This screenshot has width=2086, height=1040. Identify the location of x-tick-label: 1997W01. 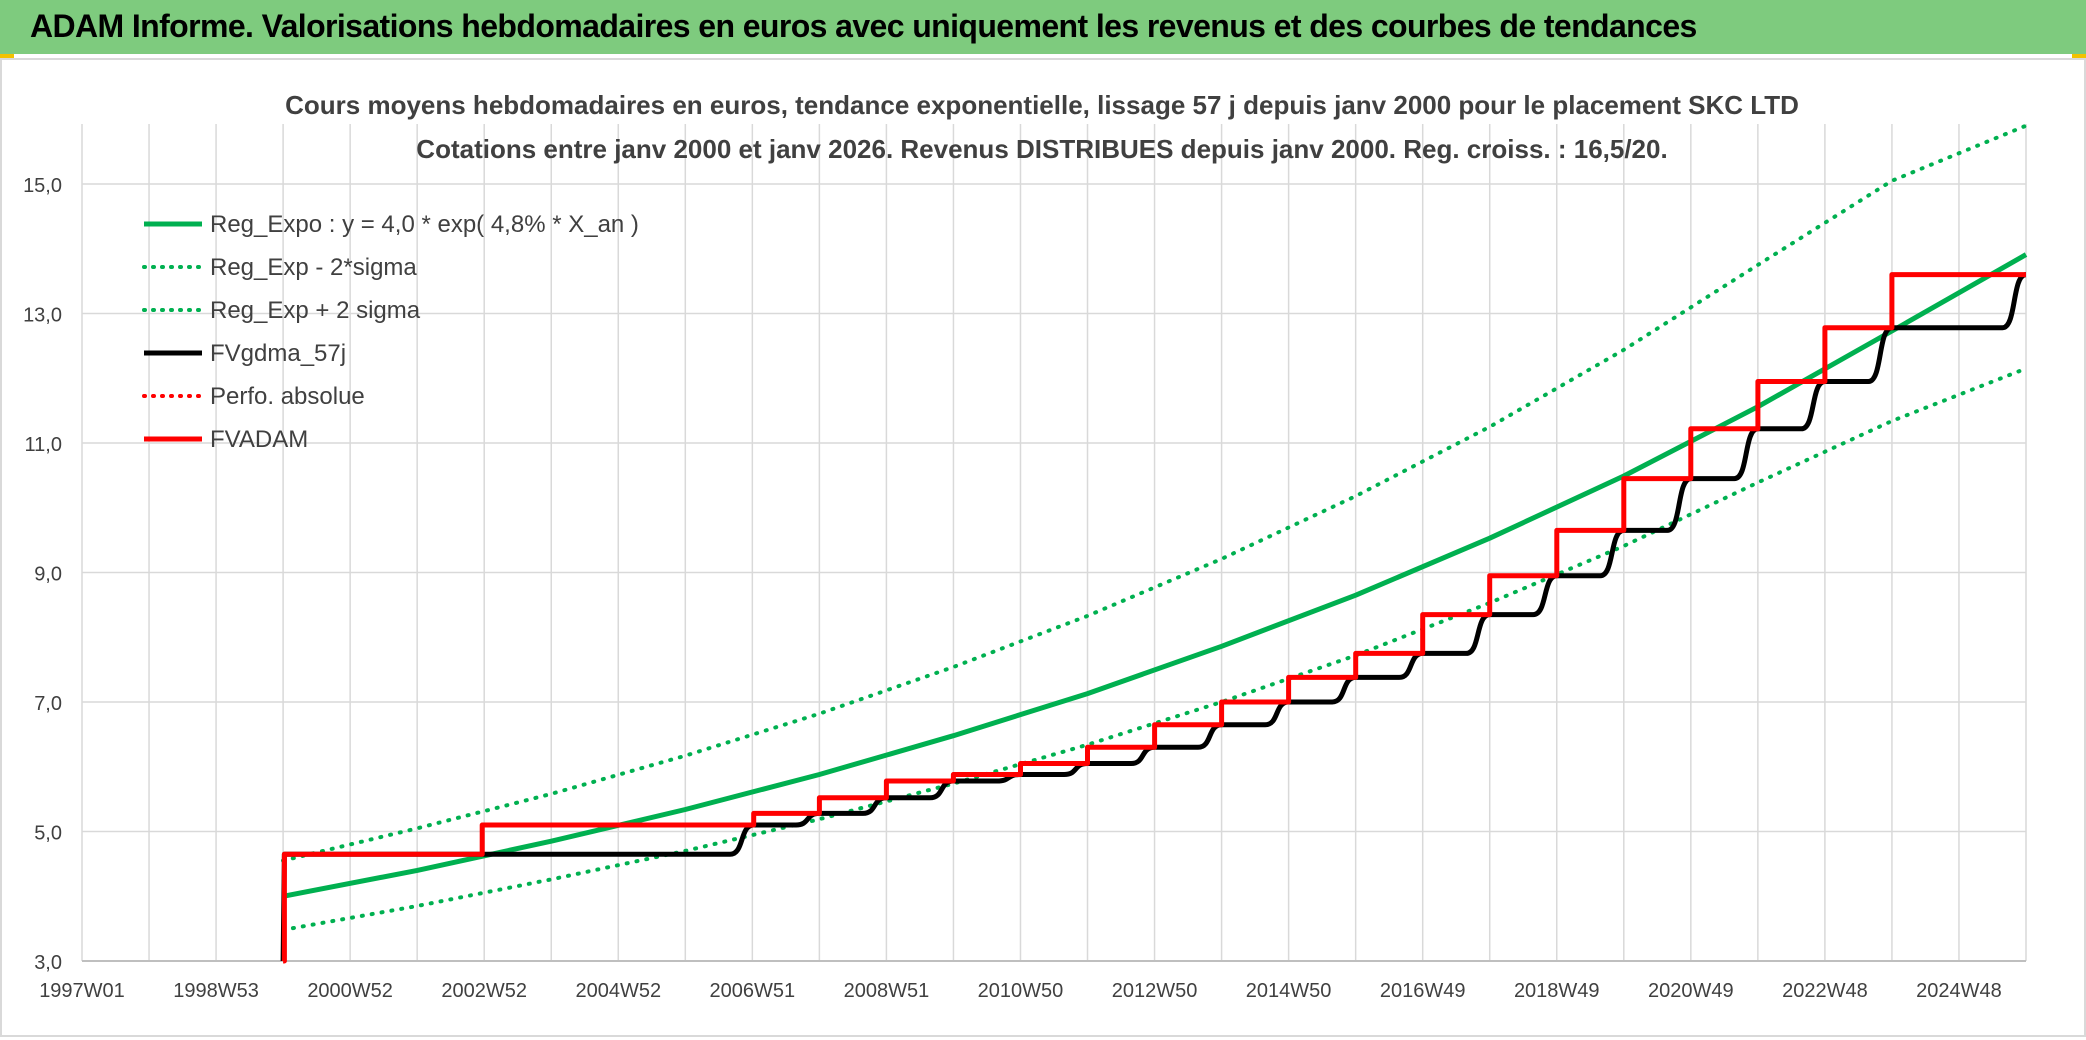
(82, 991).